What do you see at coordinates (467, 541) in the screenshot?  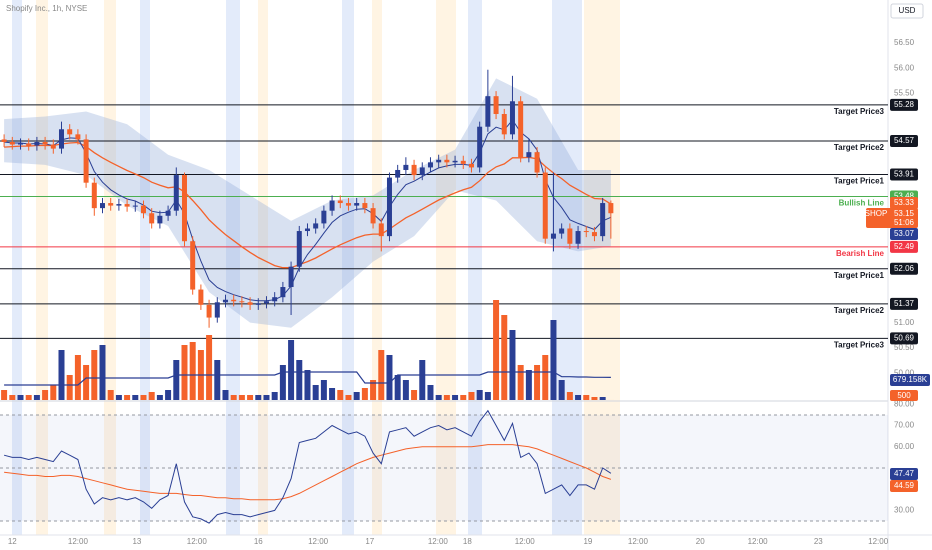 I see `x-tick-label: 18` at bounding box center [467, 541].